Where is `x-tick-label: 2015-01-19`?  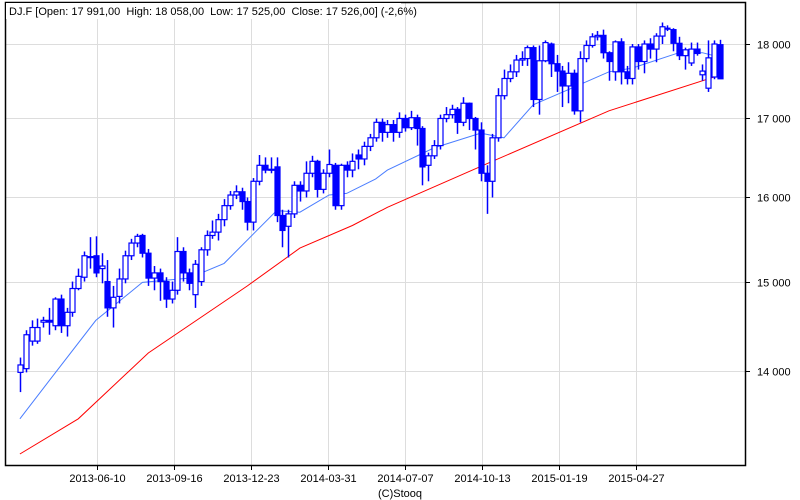
x-tick-label: 2015-01-19 is located at coordinates (559, 479).